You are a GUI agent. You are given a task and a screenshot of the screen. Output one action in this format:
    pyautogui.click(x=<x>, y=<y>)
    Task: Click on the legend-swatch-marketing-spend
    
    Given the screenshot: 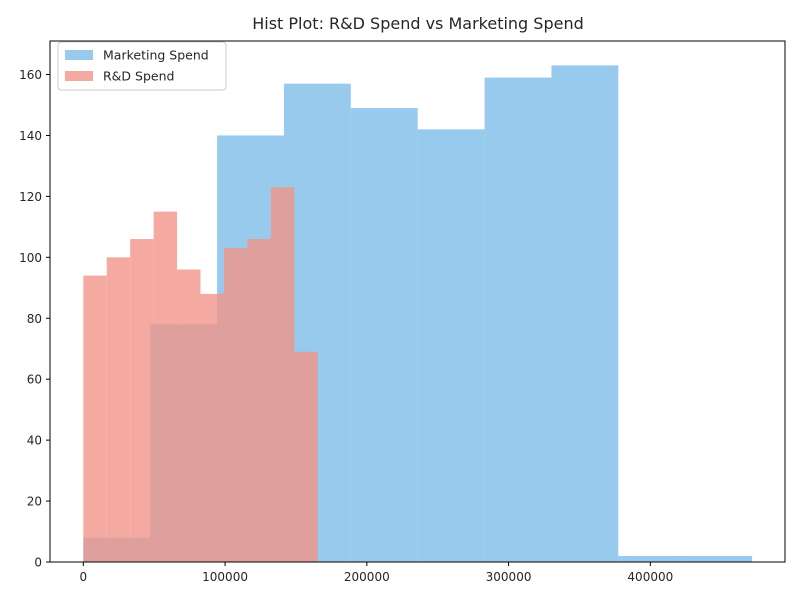 What is the action you would take?
    pyautogui.click(x=79, y=55)
    